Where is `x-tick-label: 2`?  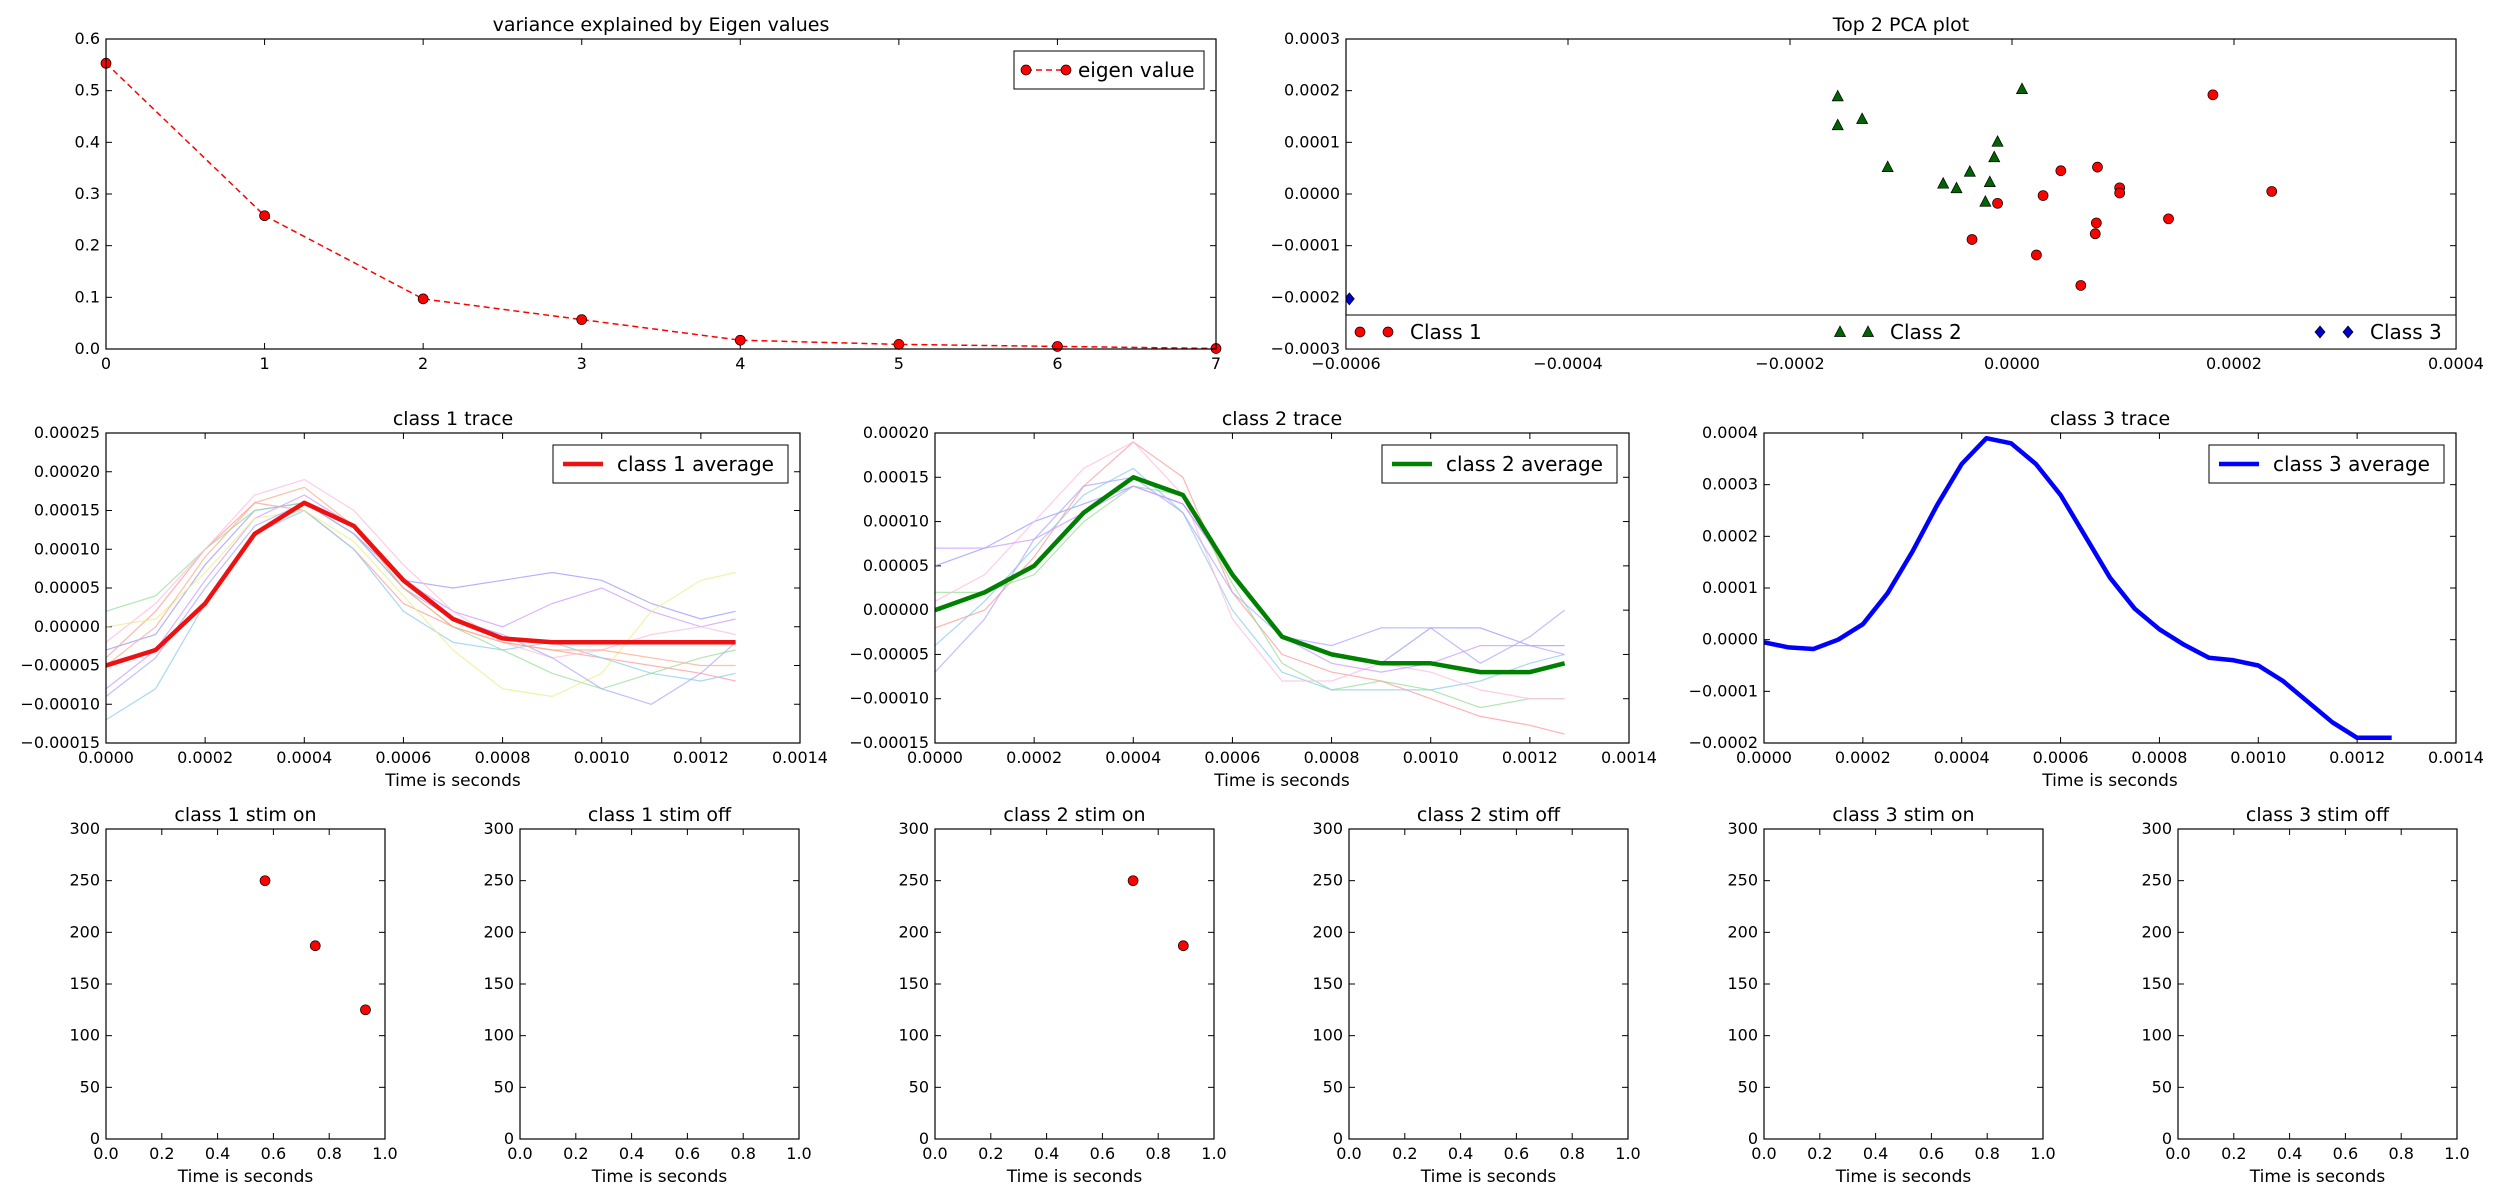
x-tick-label: 2 is located at coordinates (423, 363).